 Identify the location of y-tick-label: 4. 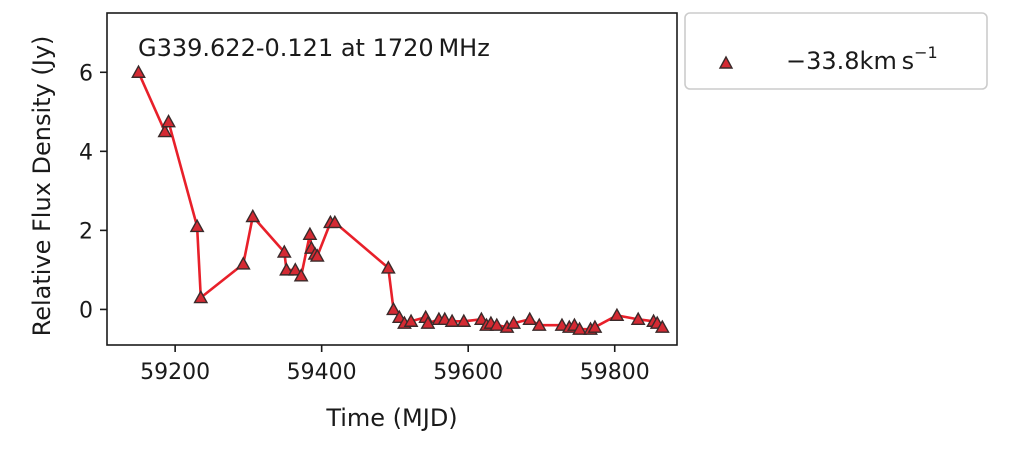
(86, 152).